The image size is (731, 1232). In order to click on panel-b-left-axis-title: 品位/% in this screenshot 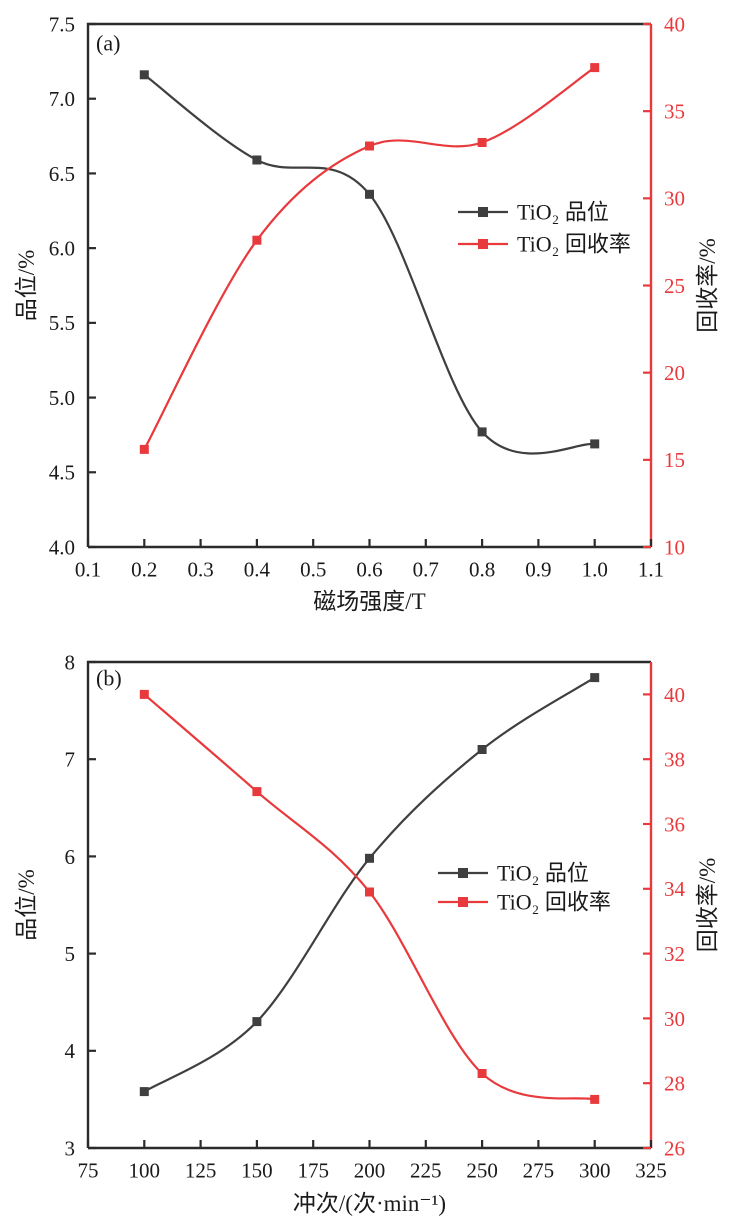, I will do `click(26, 905)`.